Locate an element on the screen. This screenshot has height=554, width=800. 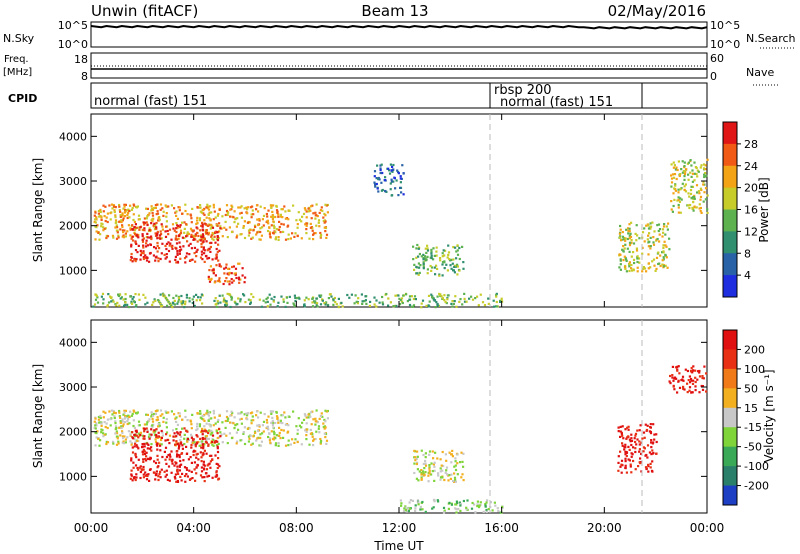
power-colorbar-tick-label: 8 is located at coordinates (747, 253).